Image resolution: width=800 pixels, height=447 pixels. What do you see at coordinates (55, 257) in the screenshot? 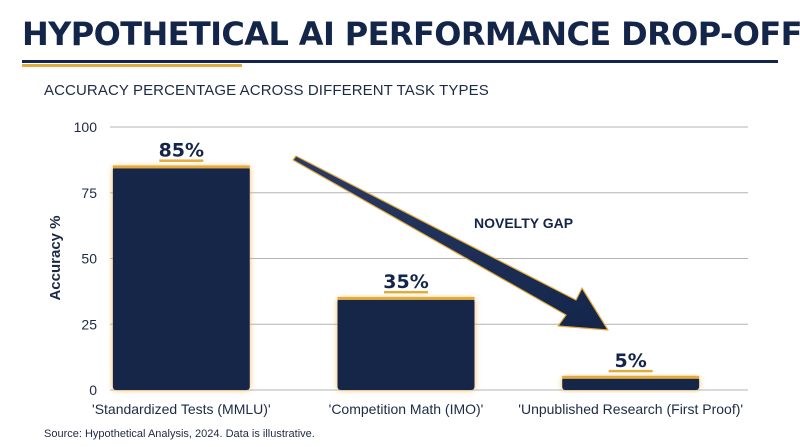
I see `y-axis-label: Accuracy %` at bounding box center [55, 257].